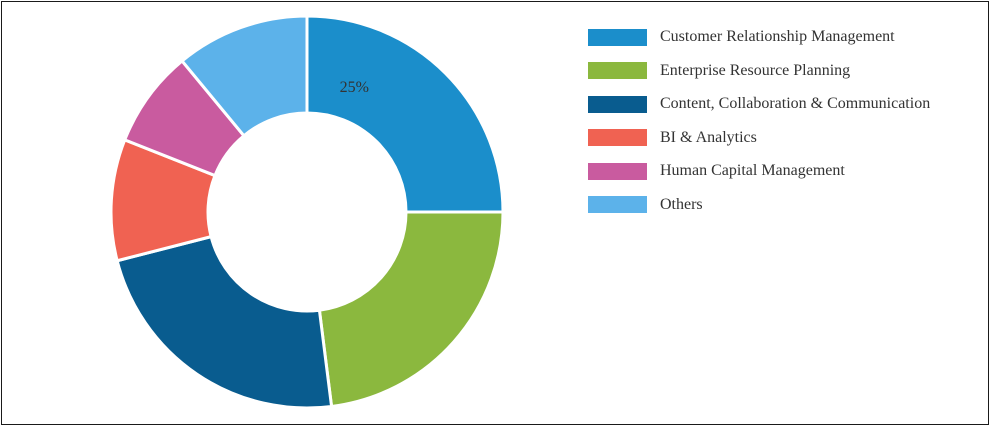 The image size is (992, 428). Describe the element at coordinates (354, 87) in the screenshot. I see `slice-data-label: 25%` at that location.